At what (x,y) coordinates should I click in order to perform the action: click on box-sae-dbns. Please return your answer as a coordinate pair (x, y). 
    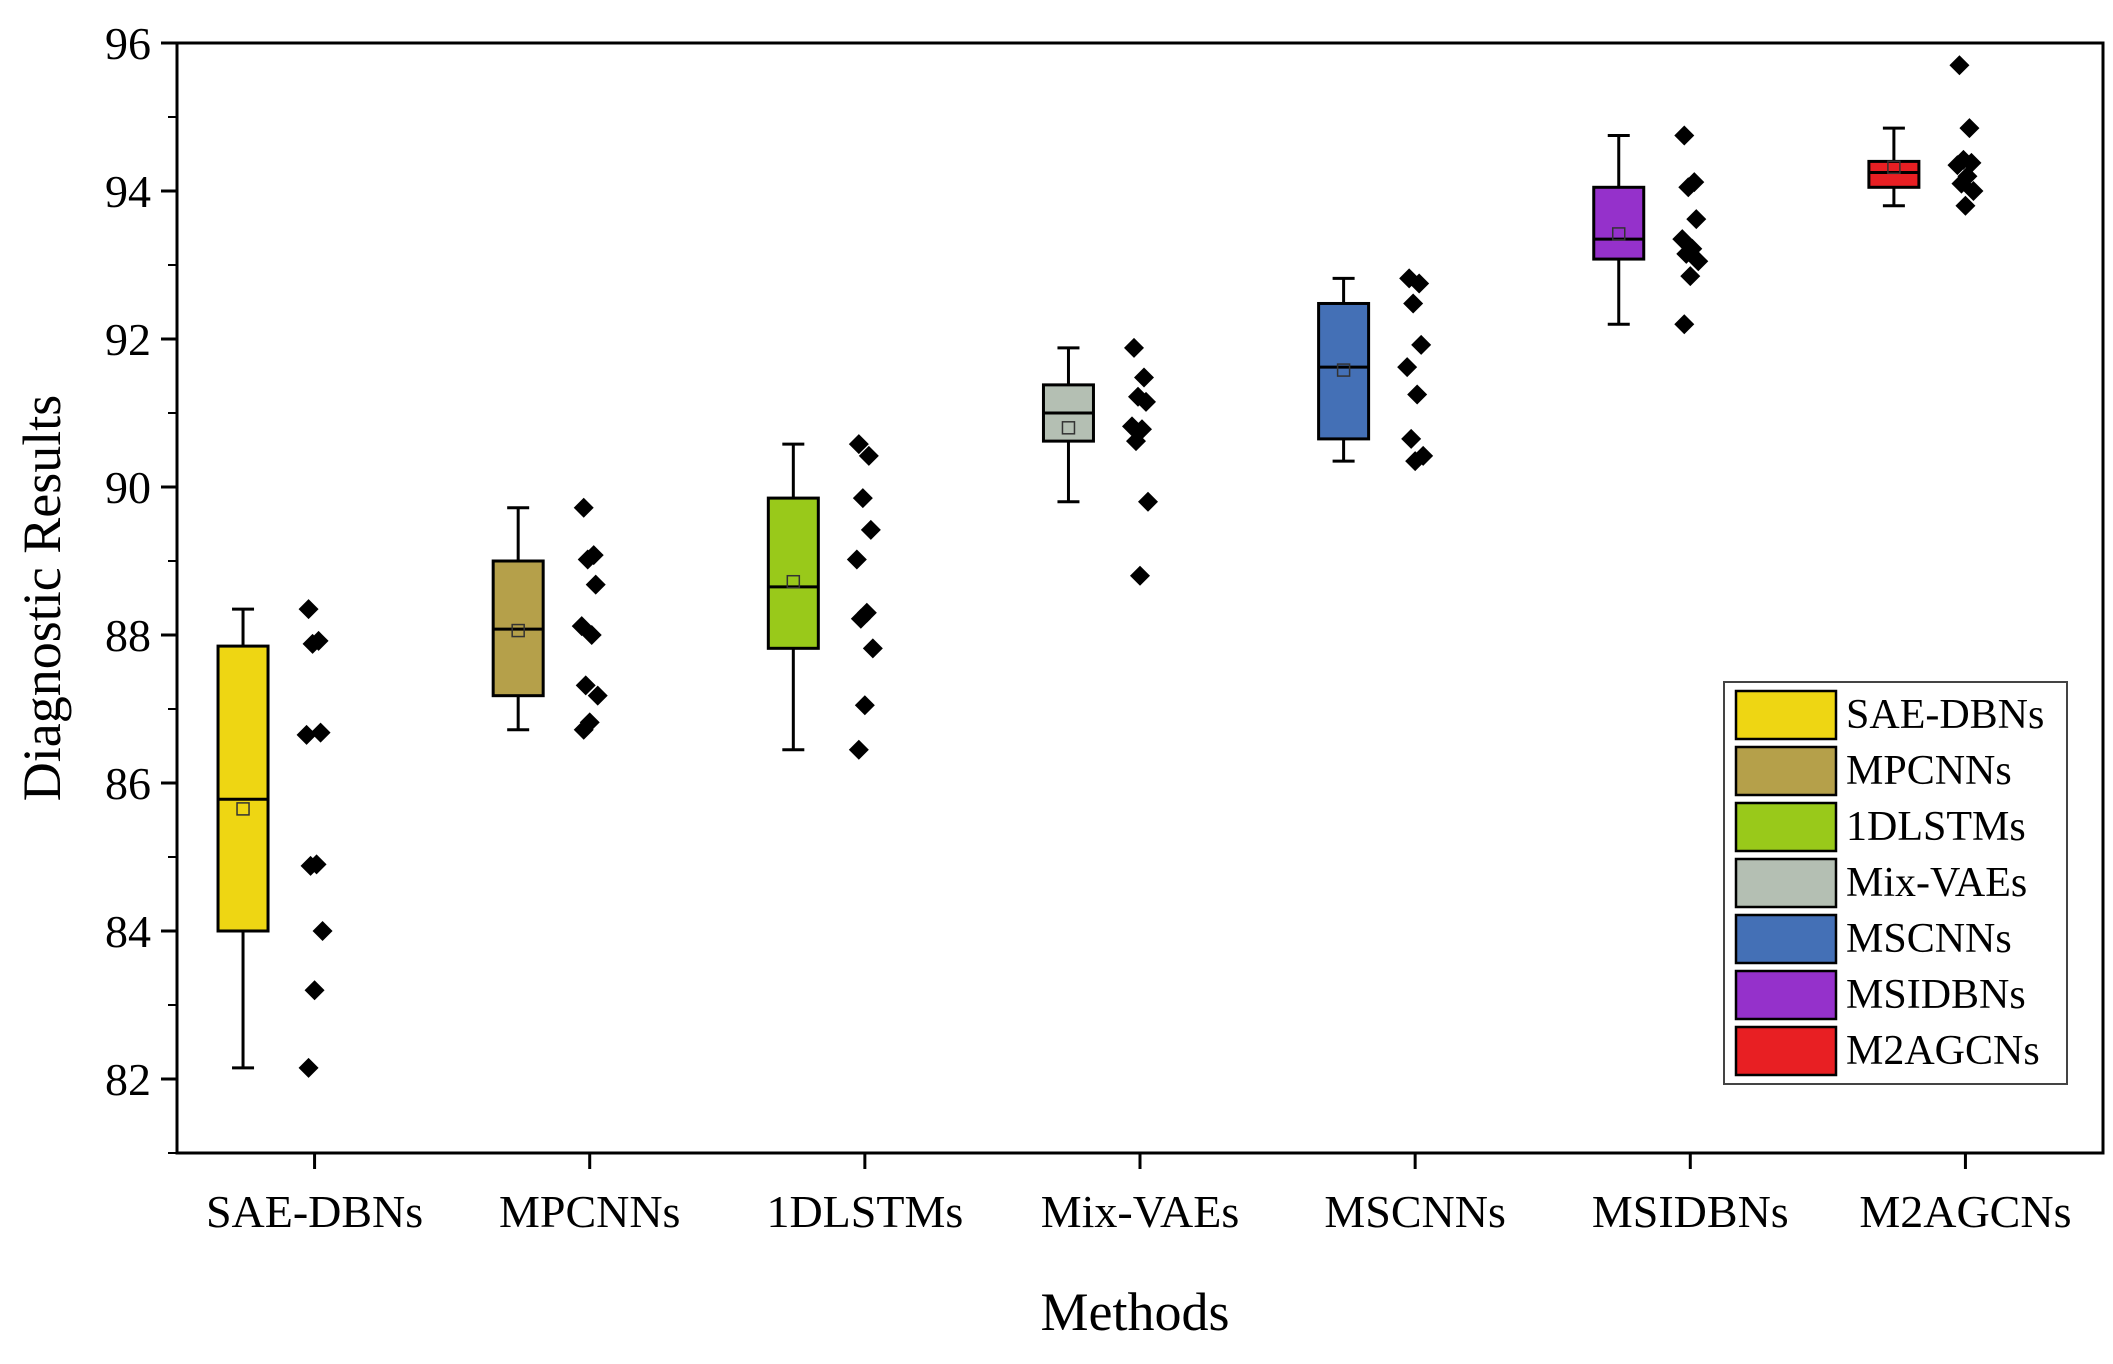
    Looking at the image, I should click on (243, 838).